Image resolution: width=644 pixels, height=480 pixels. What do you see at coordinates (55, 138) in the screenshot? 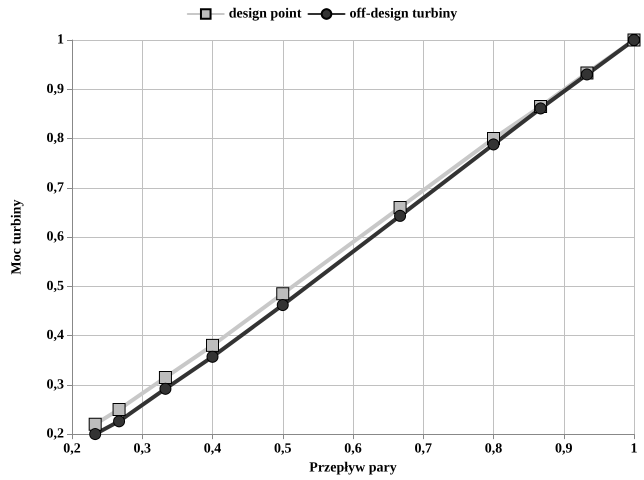
I see `y-tick-label: 0,8` at bounding box center [55, 138].